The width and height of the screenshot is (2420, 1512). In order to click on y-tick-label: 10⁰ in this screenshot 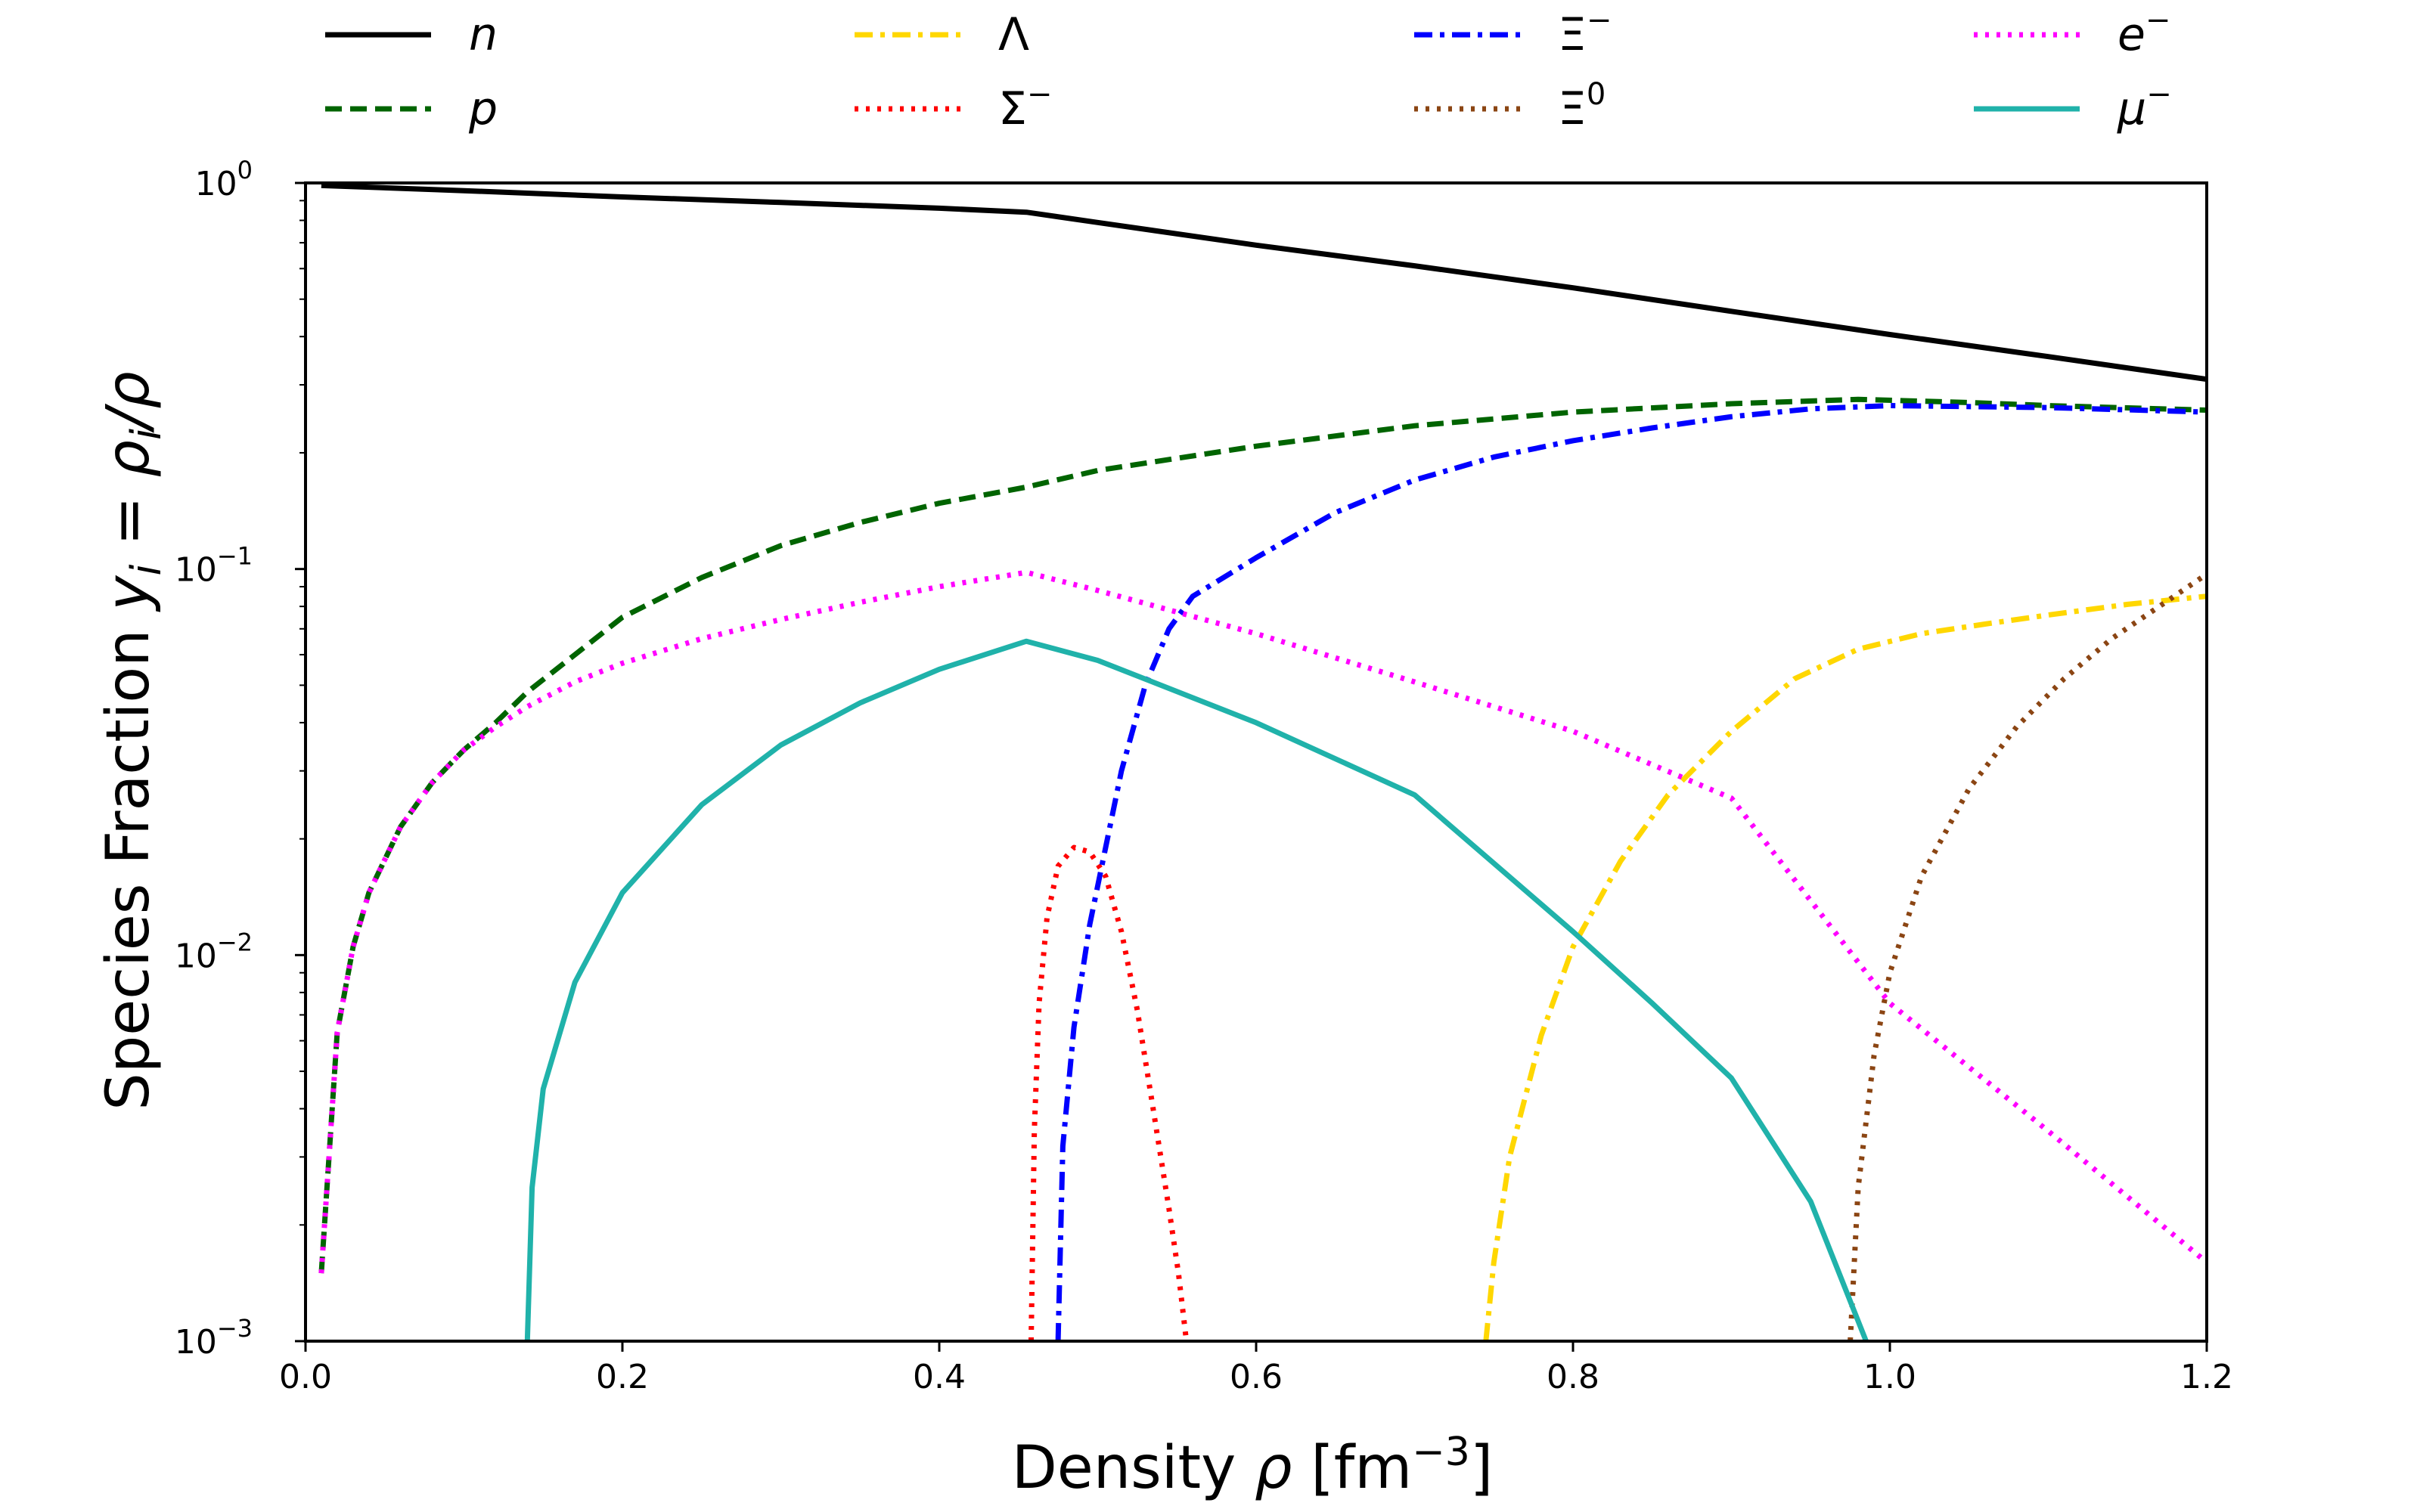, I will do `click(224, 179)`.